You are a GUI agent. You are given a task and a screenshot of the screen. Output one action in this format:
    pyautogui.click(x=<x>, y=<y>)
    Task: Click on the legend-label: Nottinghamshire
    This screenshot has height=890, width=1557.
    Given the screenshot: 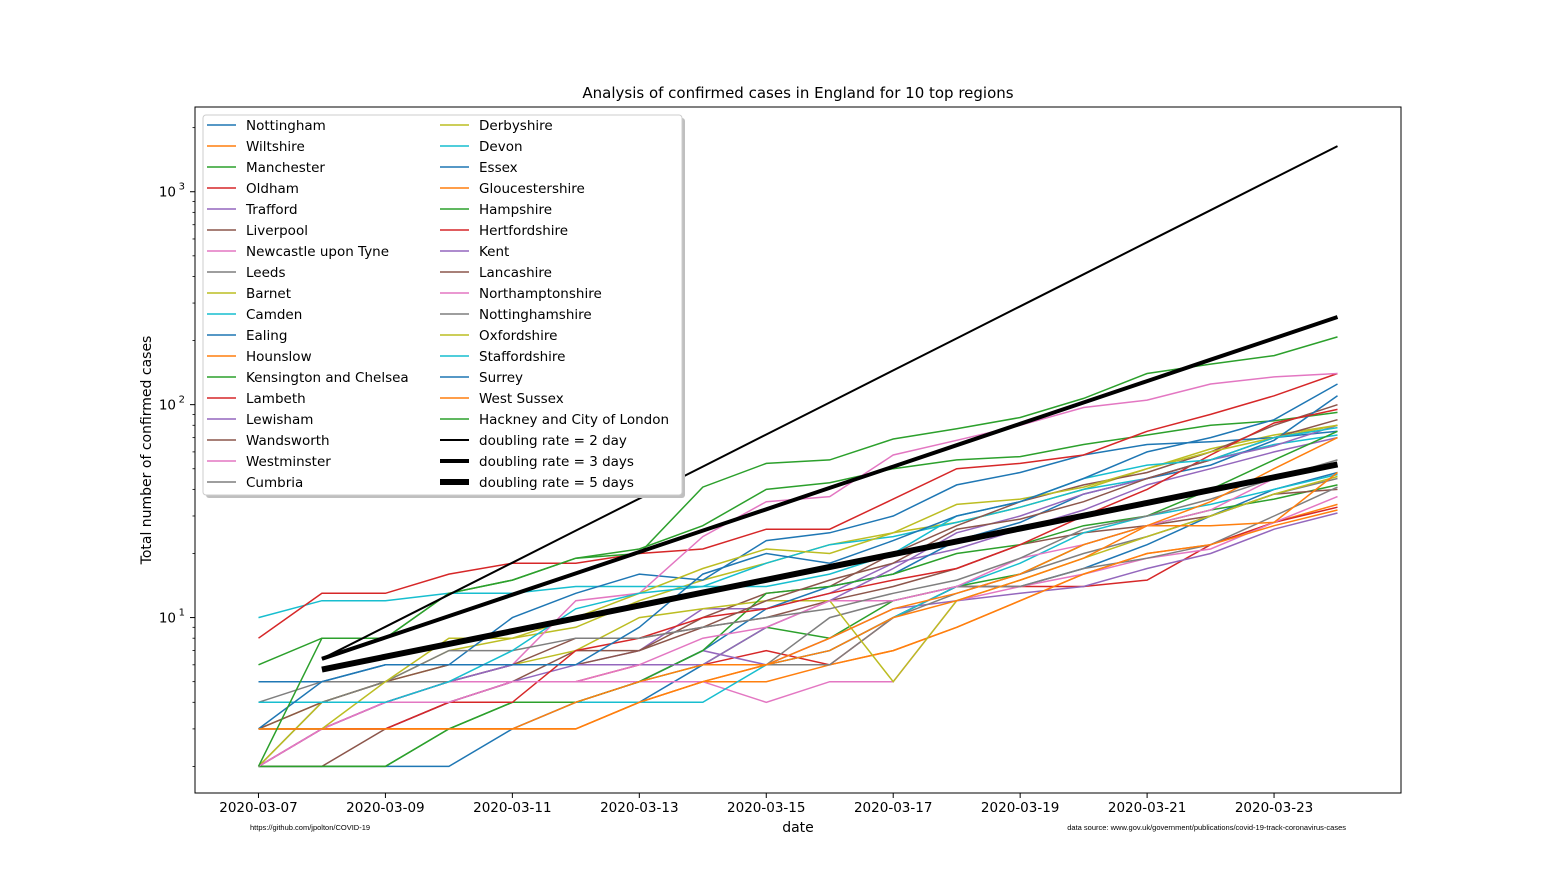 What is the action you would take?
    pyautogui.click(x=535, y=315)
    